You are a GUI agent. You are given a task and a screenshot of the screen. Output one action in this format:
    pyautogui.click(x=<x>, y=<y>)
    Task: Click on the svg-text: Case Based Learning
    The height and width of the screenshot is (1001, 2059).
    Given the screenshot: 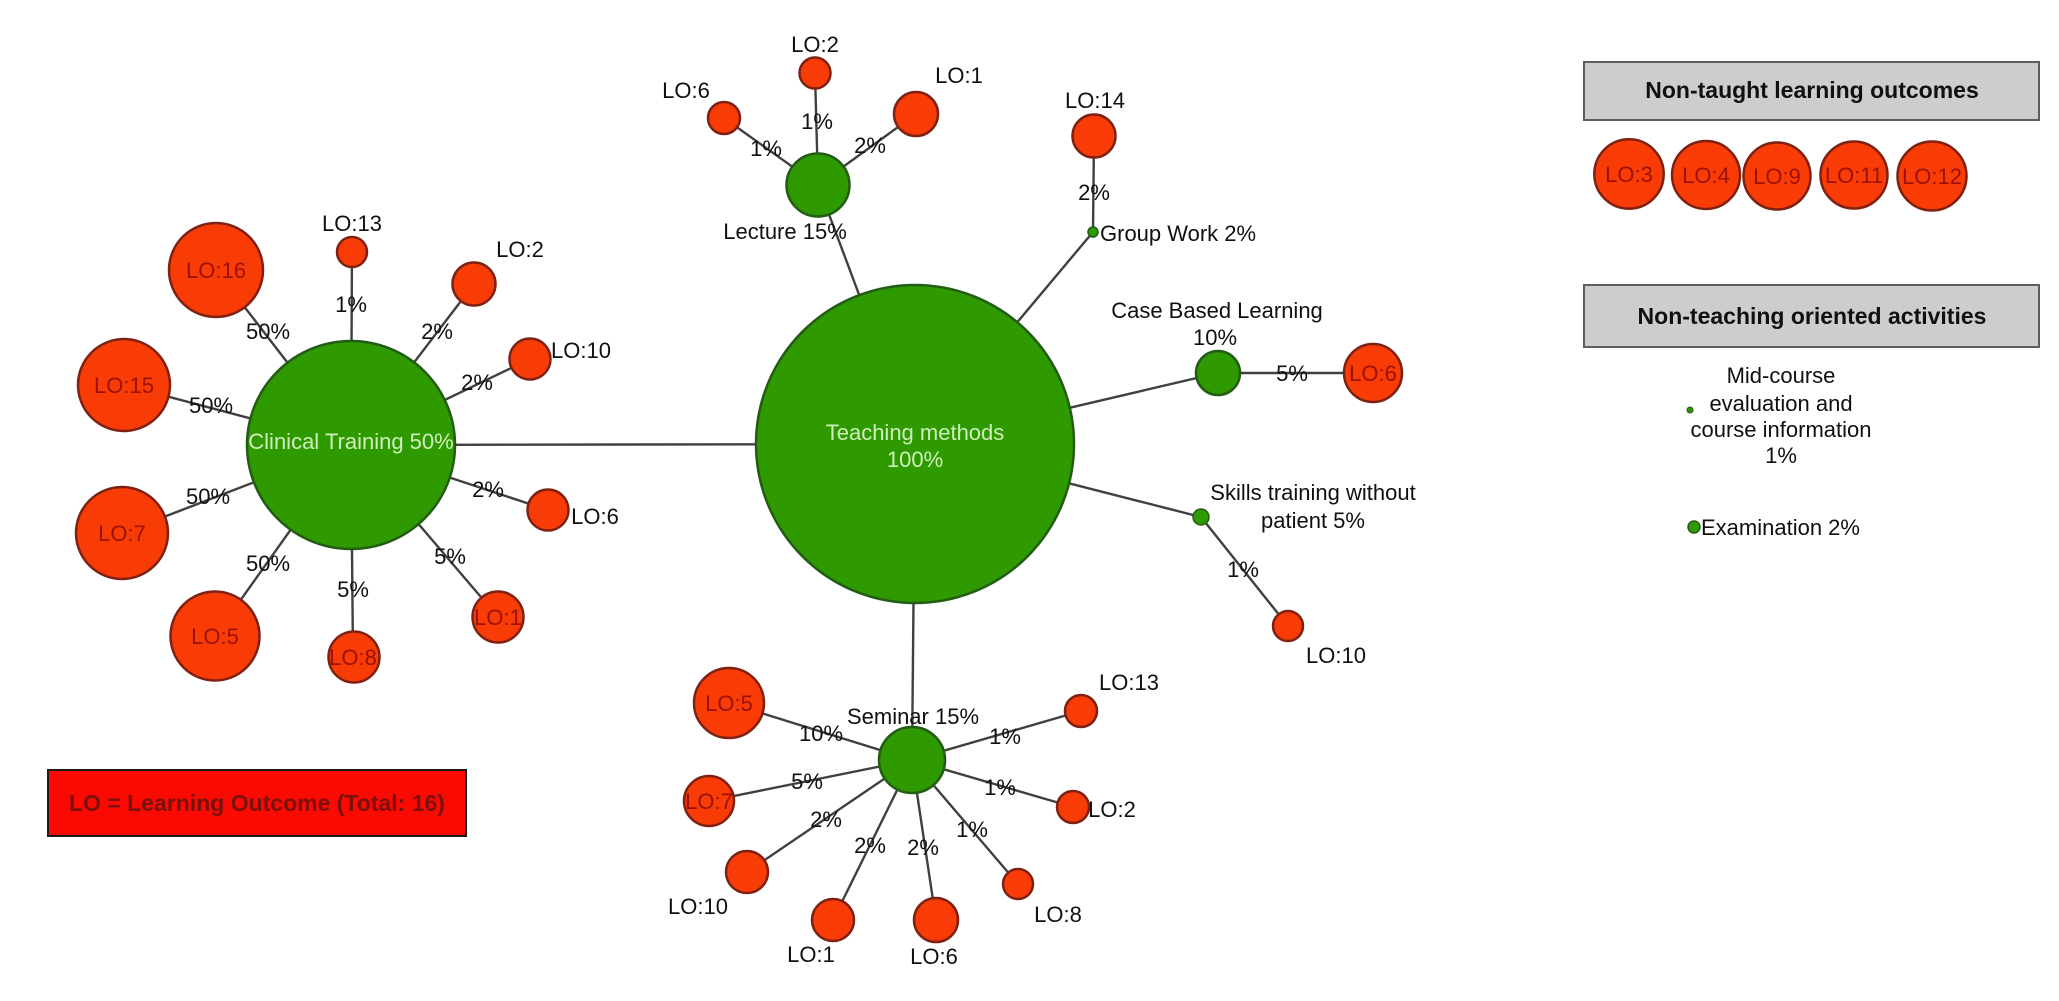 What is the action you would take?
    pyautogui.click(x=1217, y=310)
    